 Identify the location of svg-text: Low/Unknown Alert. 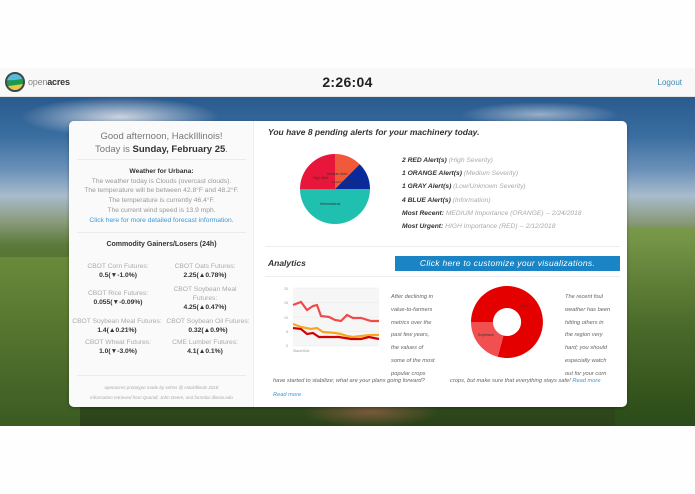
(345, 182).